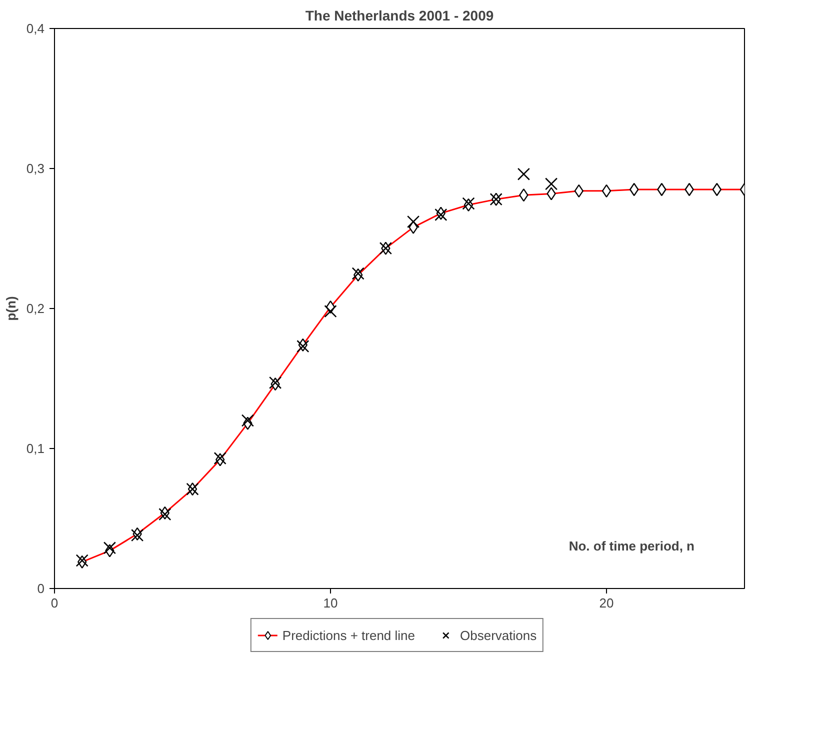 This screenshot has width=823, height=755. Describe the element at coordinates (606, 603) in the screenshot. I see `x-tick-label: 20` at that location.